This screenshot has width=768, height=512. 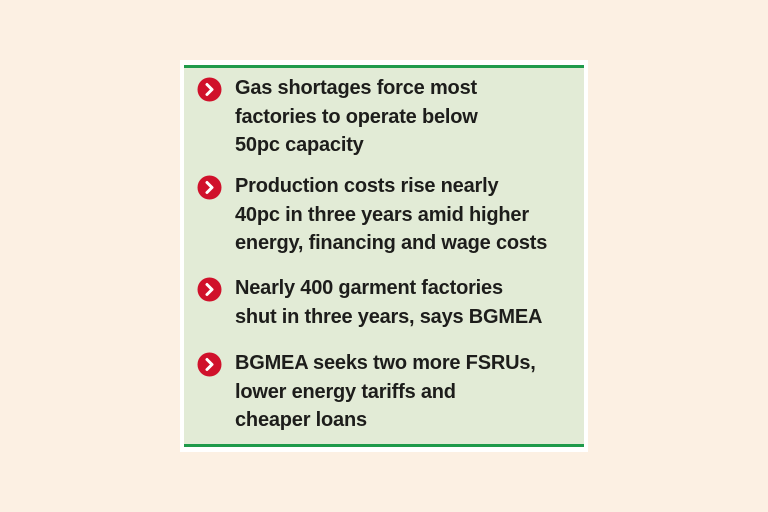 What do you see at coordinates (385, 363) in the screenshot?
I see `bullet-text: BGMEA seeks two more FSRUs,` at bounding box center [385, 363].